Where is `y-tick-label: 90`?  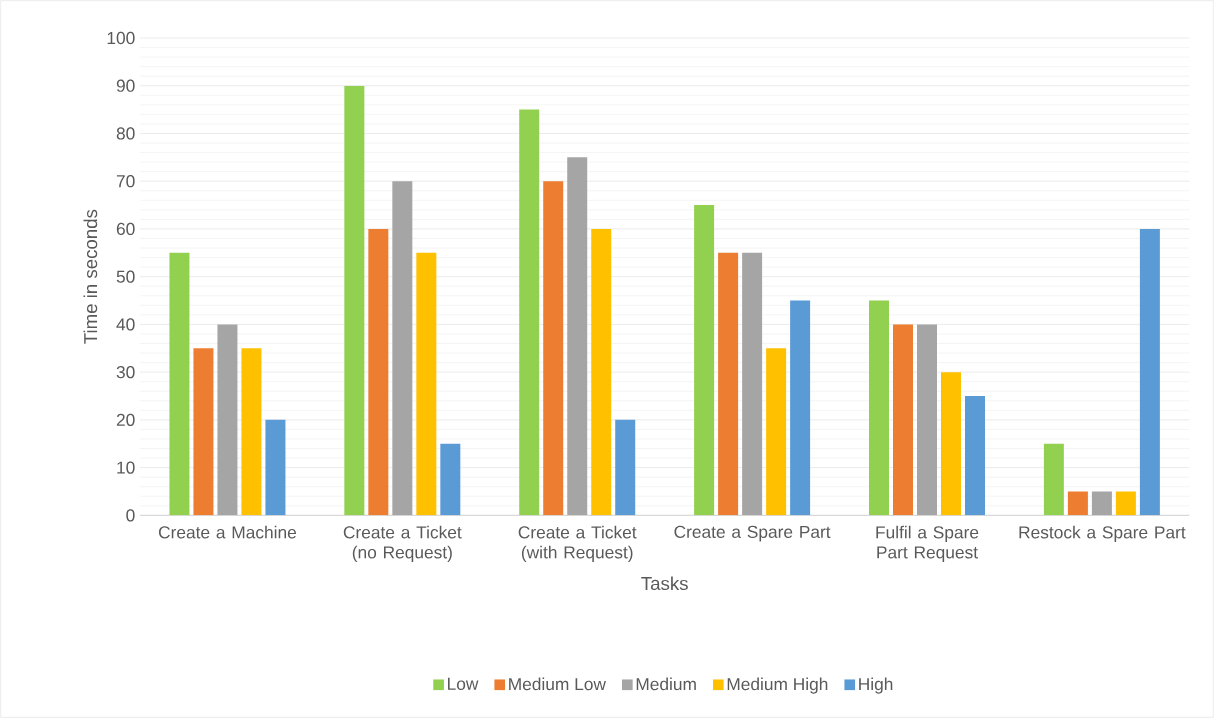
y-tick-label: 90 is located at coordinates (125, 85).